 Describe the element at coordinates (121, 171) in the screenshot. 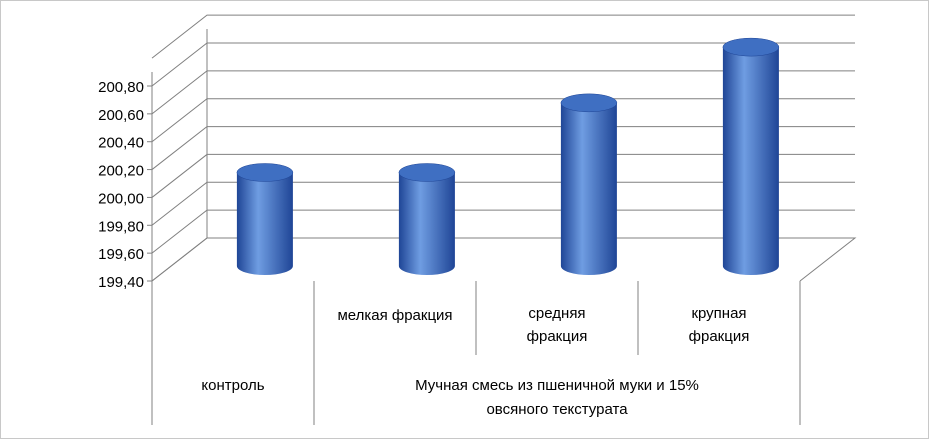

I see `y-tick-label: 200,20` at that location.